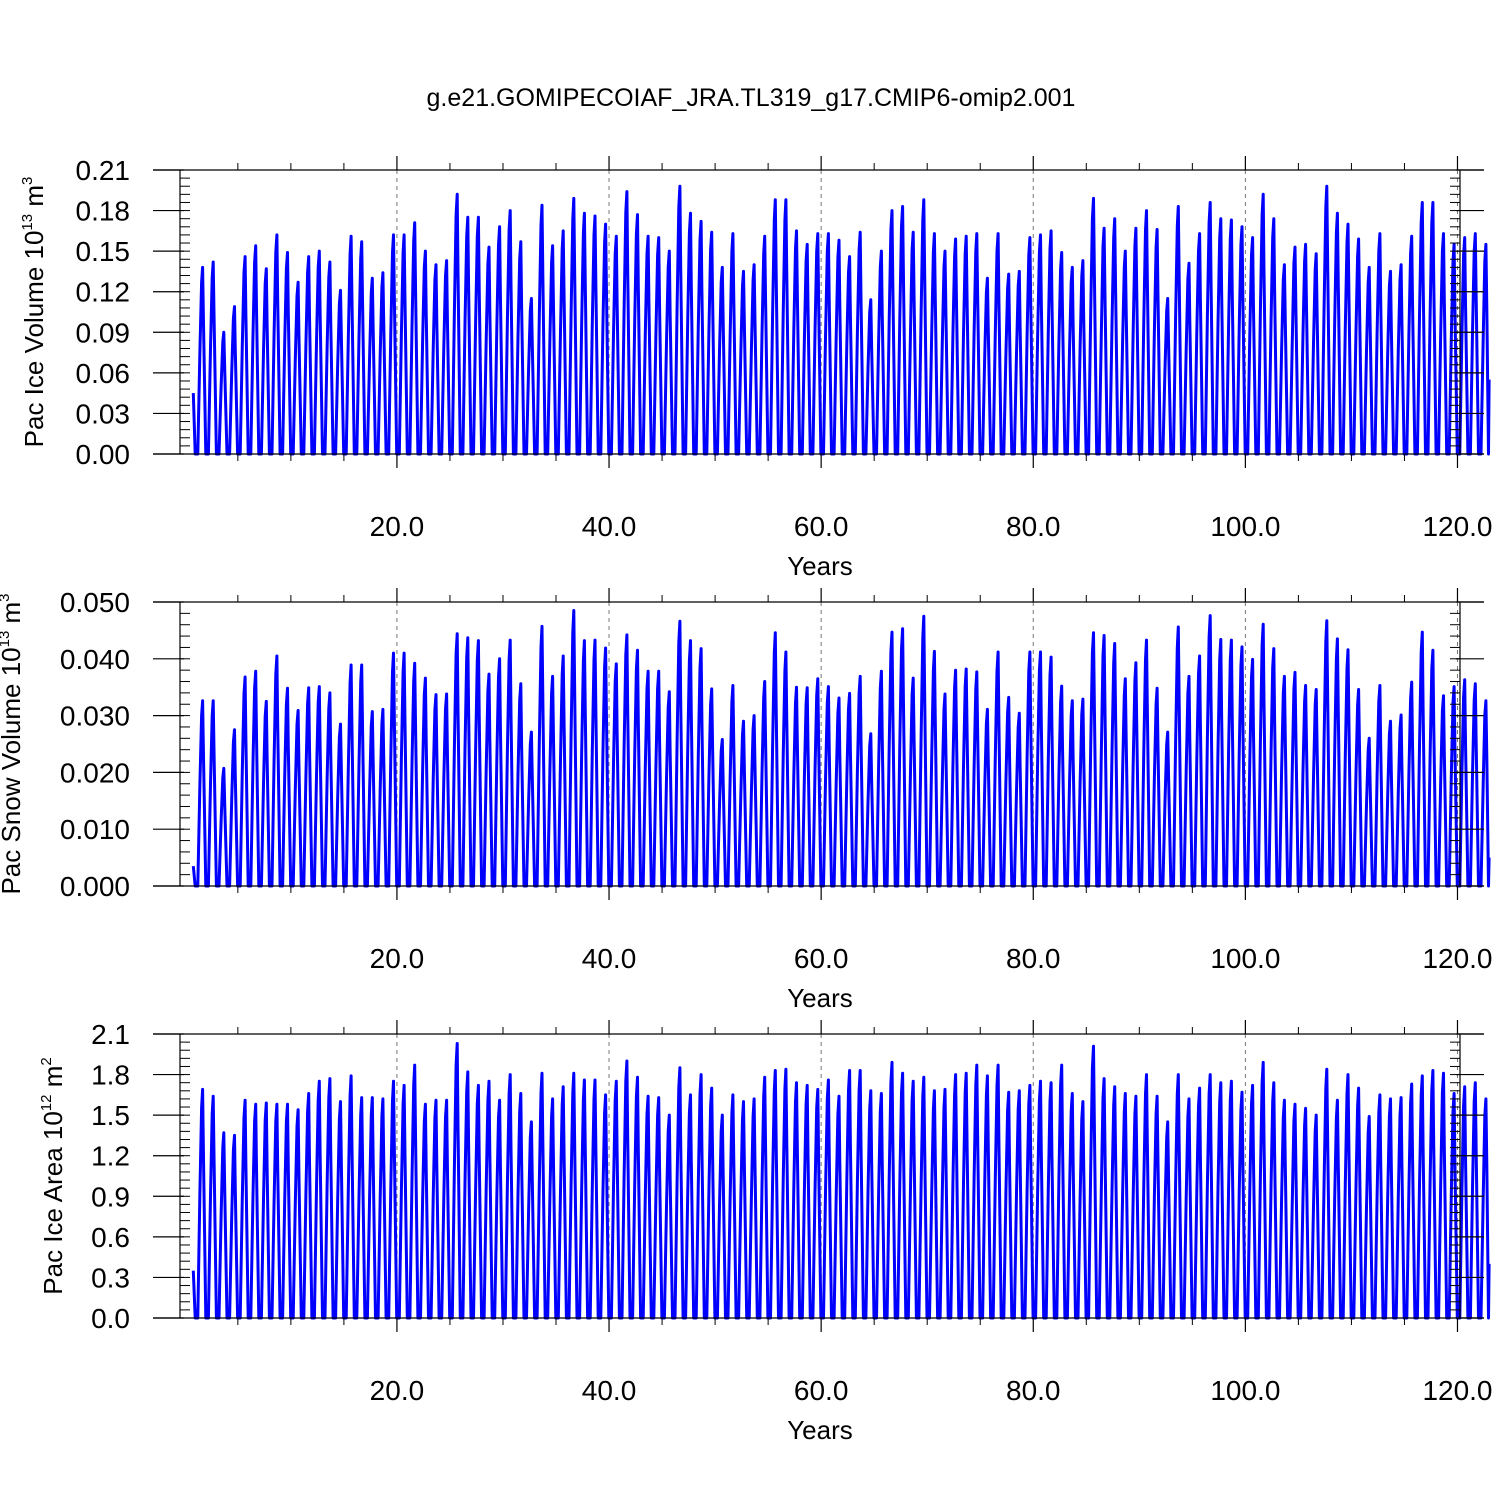 The width and height of the screenshot is (1500, 1500). What do you see at coordinates (110, 1075) in the screenshot?
I see `y-tick-label: 1.8` at bounding box center [110, 1075].